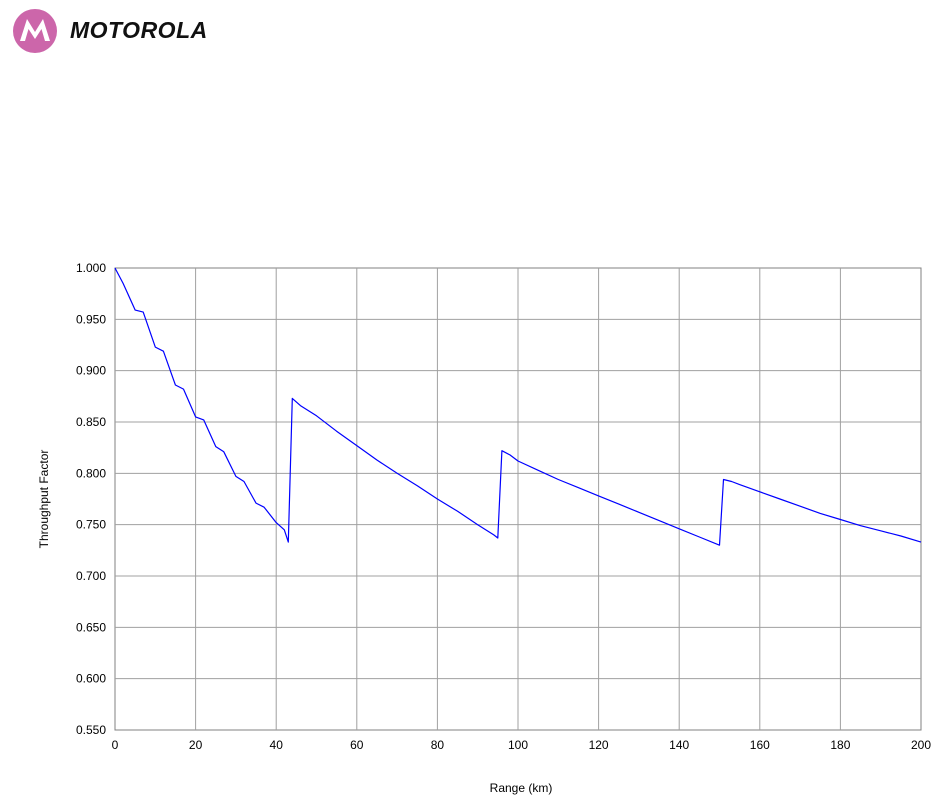 The width and height of the screenshot is (938, 799). Describe the element at coordinates (35, 31) in the screenshot. I see `motorola-batwing-icon` at that location.